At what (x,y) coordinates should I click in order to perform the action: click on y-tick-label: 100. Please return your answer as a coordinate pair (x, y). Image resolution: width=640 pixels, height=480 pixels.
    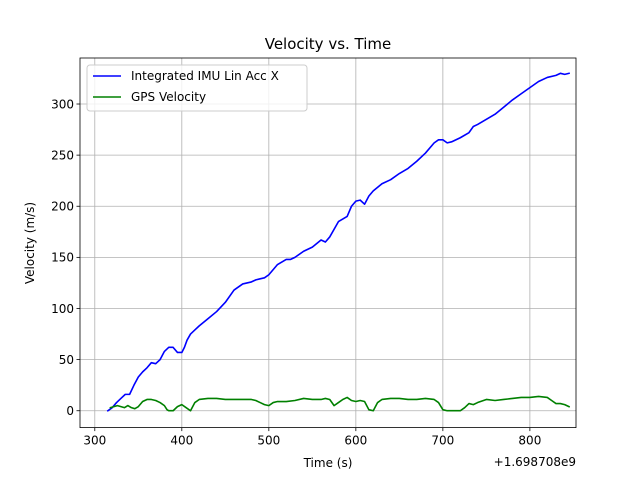
    Looking at the image, I should click on (62, 309).